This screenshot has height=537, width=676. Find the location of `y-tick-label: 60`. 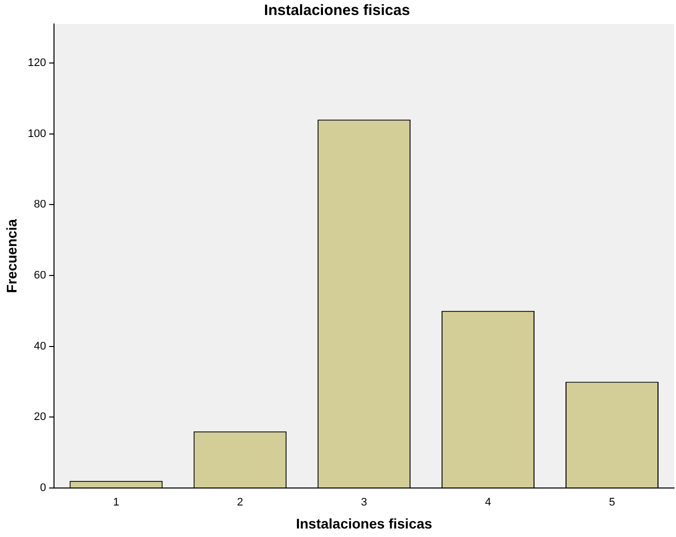

y-tick-label: 60 is located at coordinates (40, 276).